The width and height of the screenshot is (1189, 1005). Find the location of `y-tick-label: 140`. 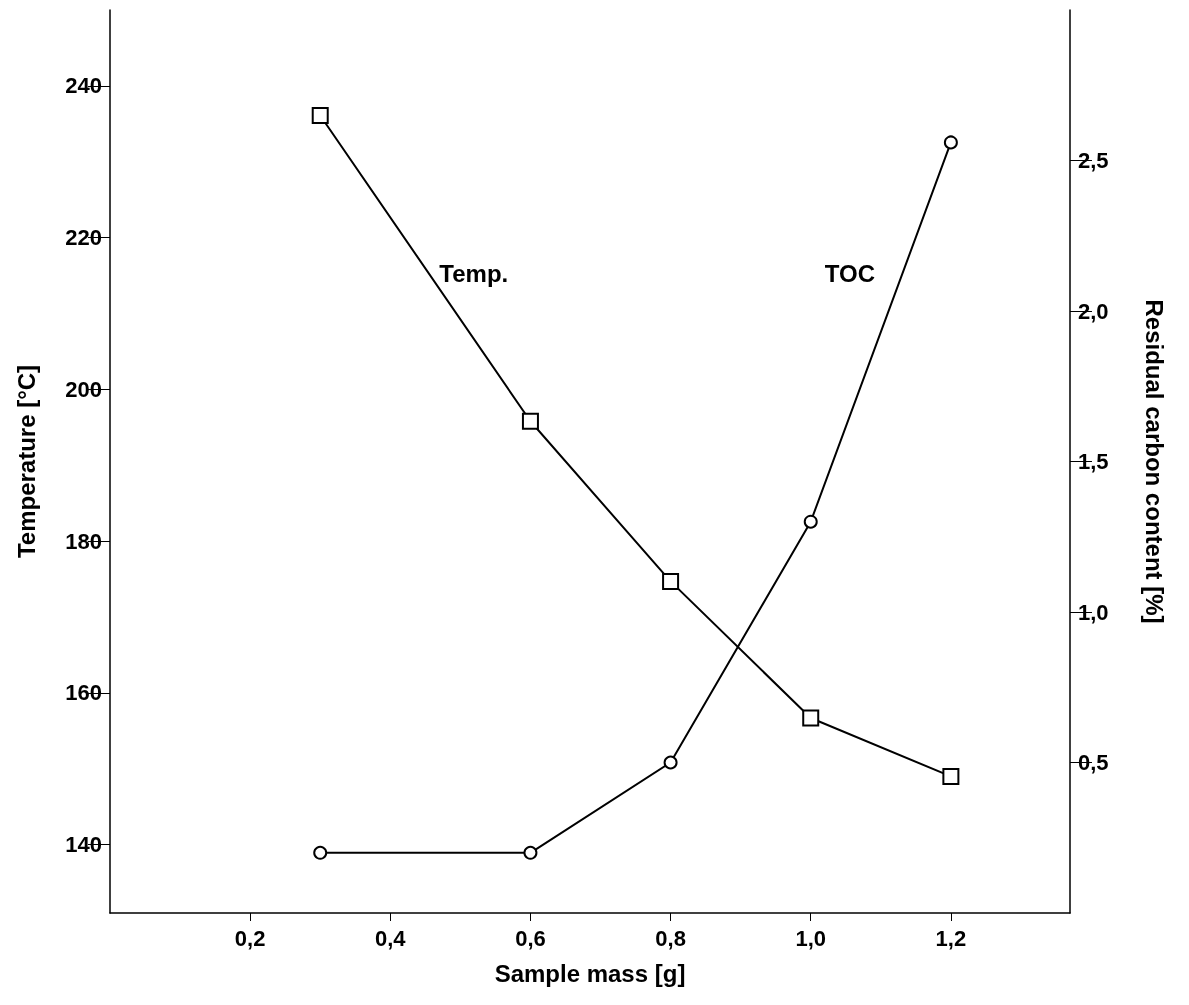

y-tick-label: 140 is located at coordinates (83, 845).